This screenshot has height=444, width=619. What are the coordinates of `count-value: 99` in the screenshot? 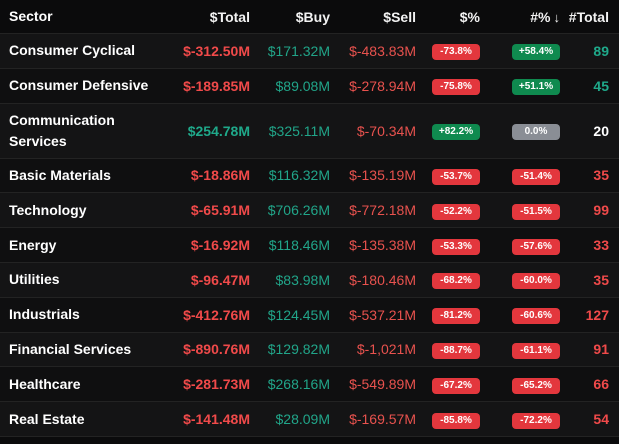 It's located at (601, 210).